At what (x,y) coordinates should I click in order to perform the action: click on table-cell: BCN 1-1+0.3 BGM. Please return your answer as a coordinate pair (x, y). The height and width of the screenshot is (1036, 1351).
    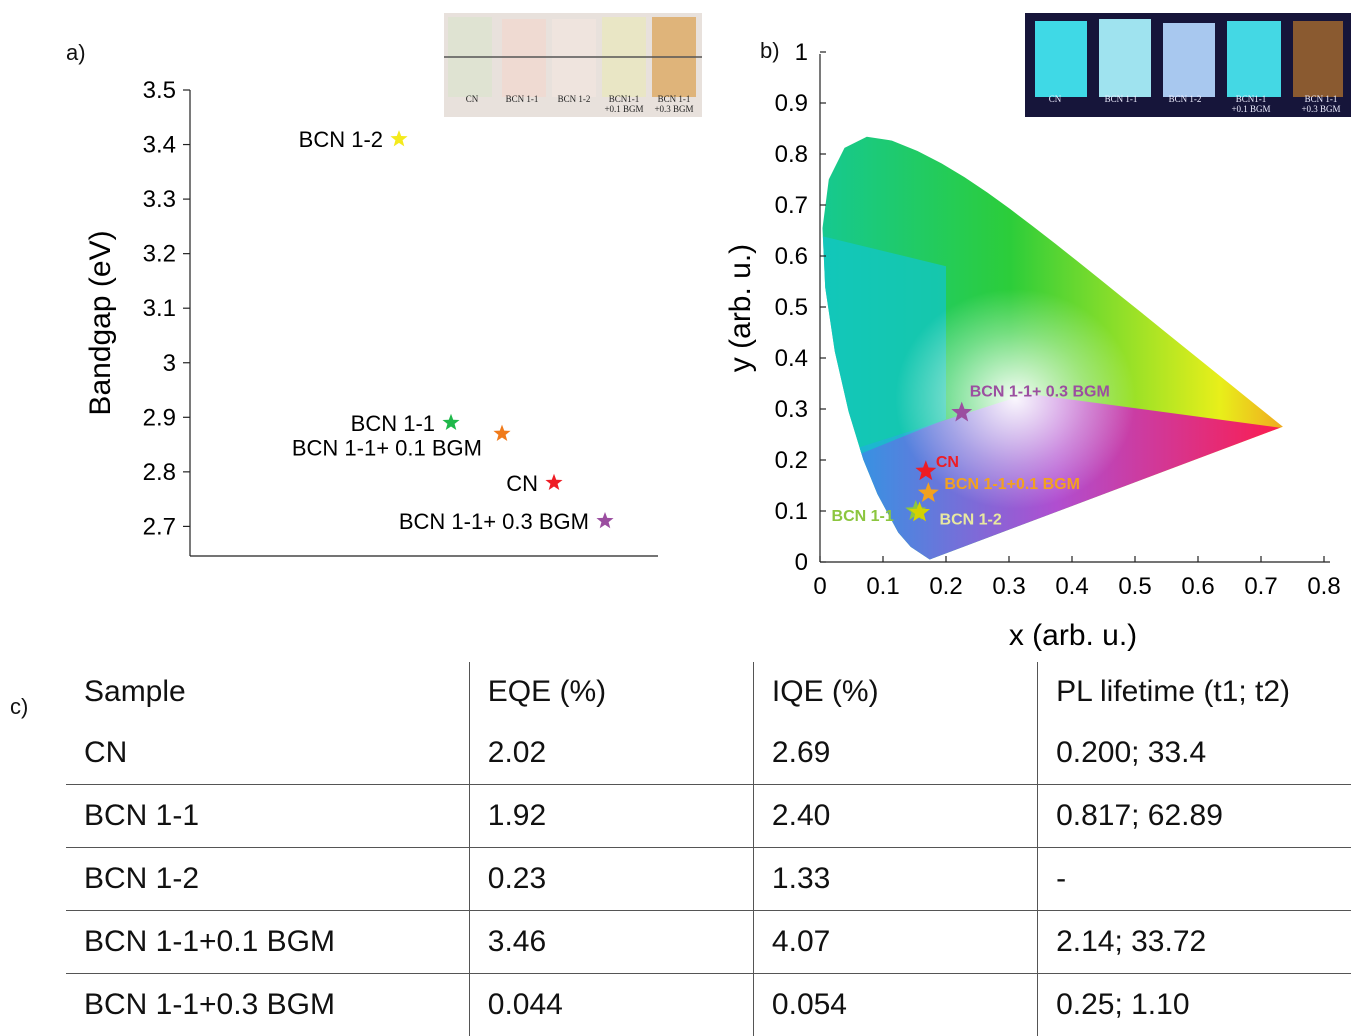
    Looking at the image, I should click on (267, 1005).